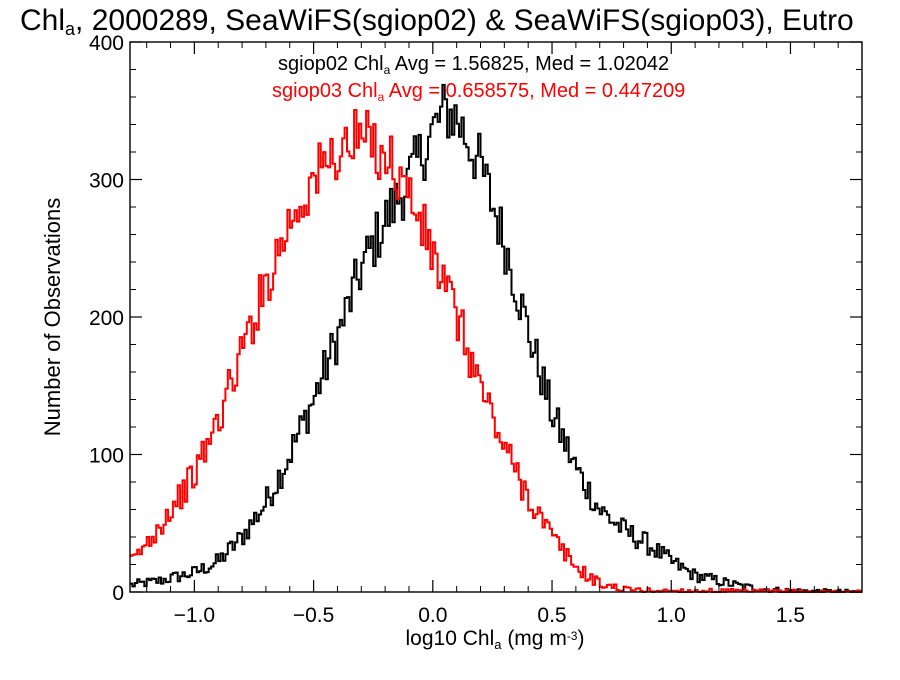 The height and width of the screenshot is (680, 900). Describe the element at coordinates (52, 317) in the screenshot. I see `y-axis-label: Number of Observations` at that location.